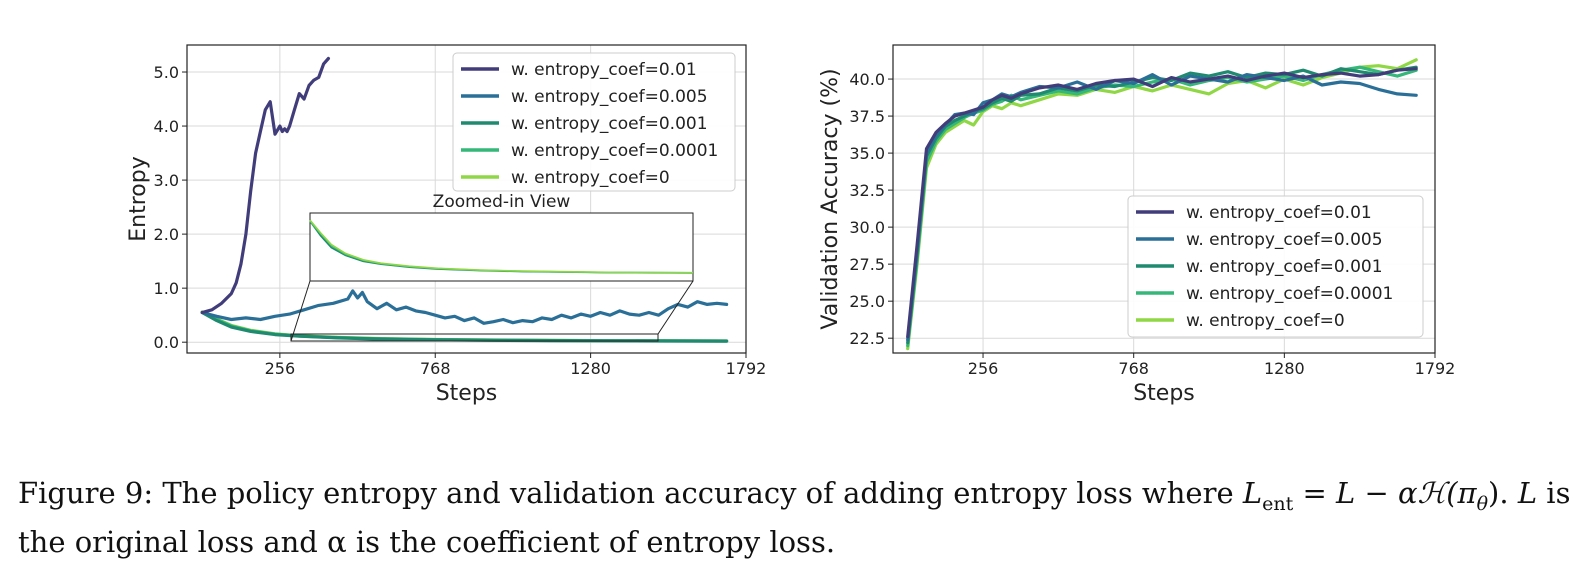  I want to click on inset-box, so click(501, 247).